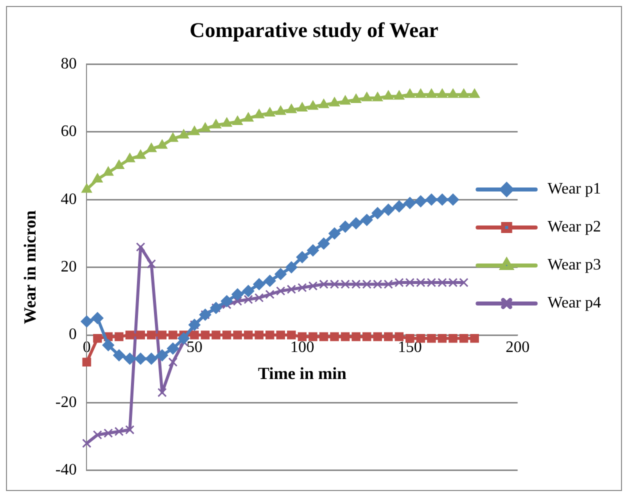 The image size is (628, 497). Describe the element at coordinates (68, 63) in the screenshot. I see `y-tick-label: 80` at that location.